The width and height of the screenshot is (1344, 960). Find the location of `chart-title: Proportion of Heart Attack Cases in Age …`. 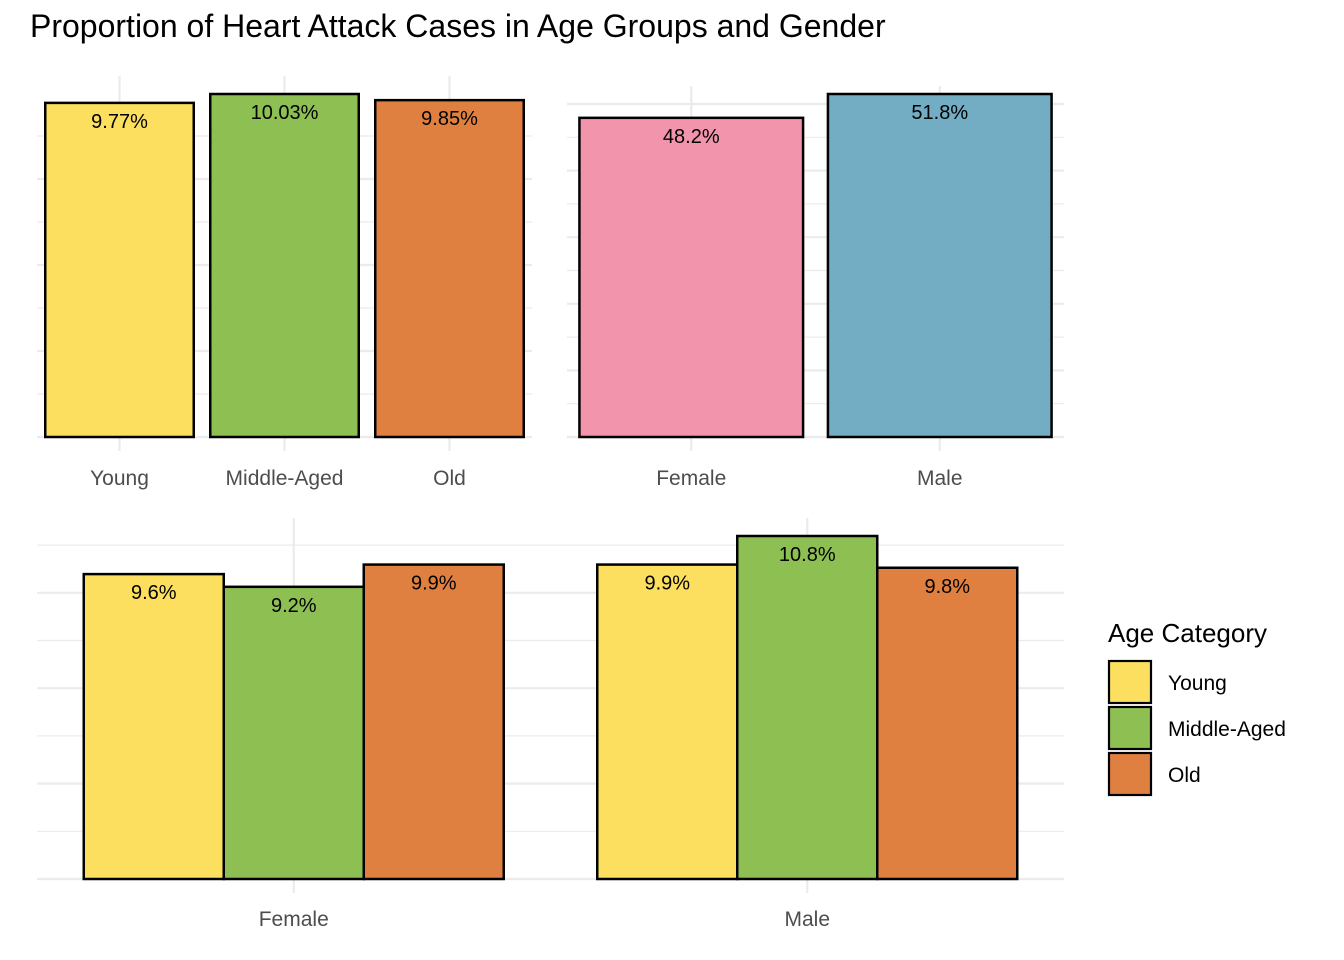

chart-title: Proportion of Heart Attack Cases in Age … is located at coordinates (458, 26).